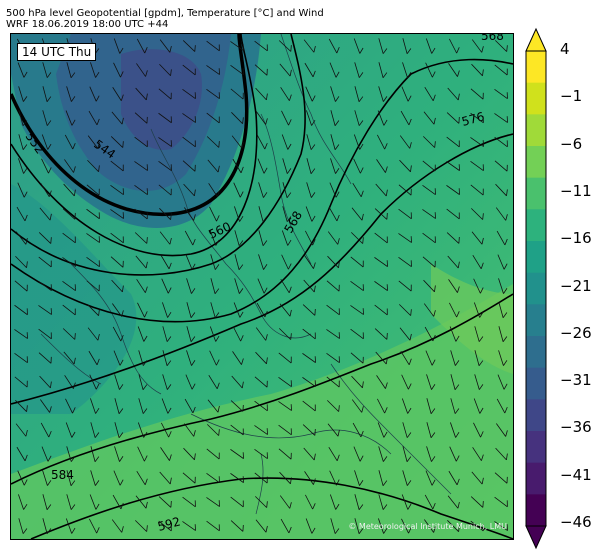  Describe the element at coordinates (576, 427) in the screenshot. I see `colorbar-tick-label: −36` at that location.